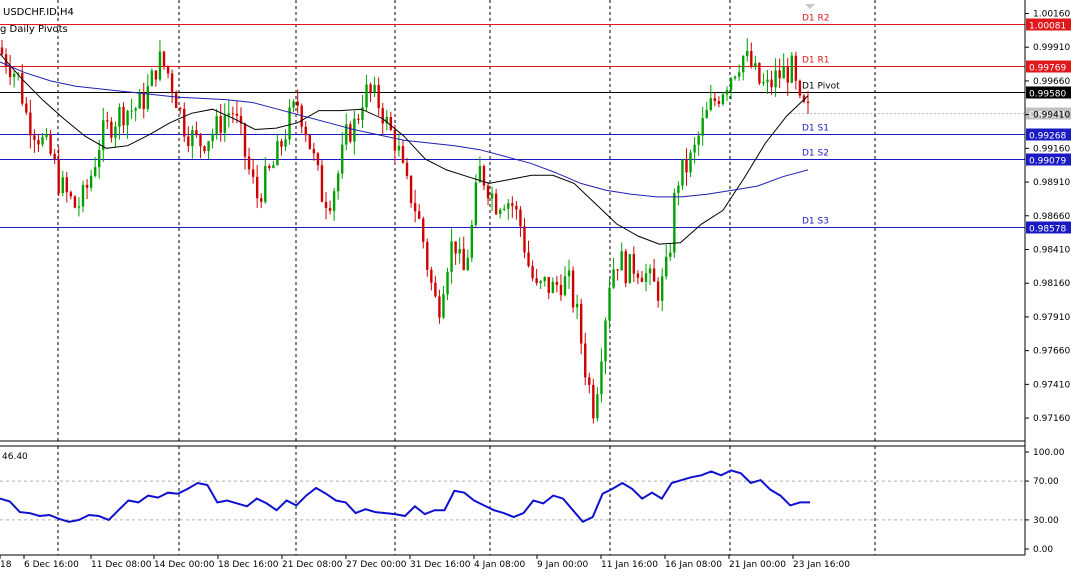  What do you see at coordinates (248, 565) in the screenshot?
I see `time-axis-label: 18 Dec 16:00` at bounding box center [248, 565].